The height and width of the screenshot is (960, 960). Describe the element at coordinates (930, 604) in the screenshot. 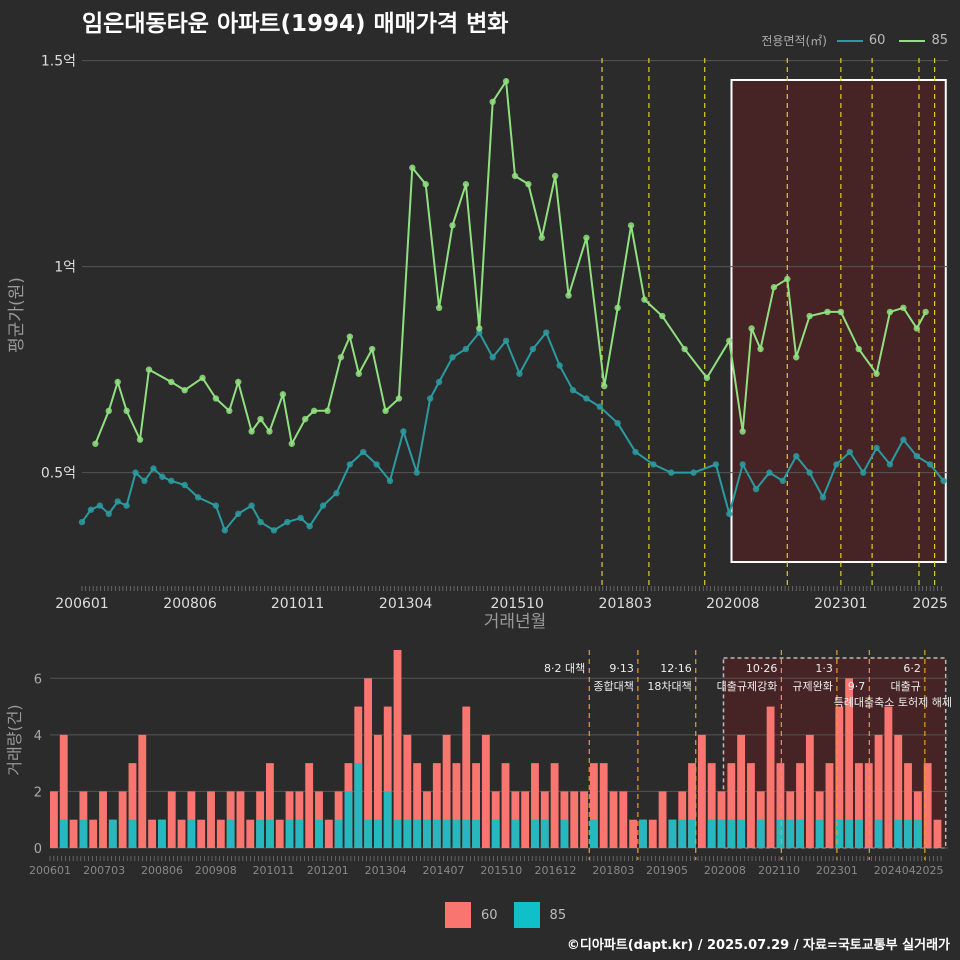

I see `x-tick-label: 2025` at that location.